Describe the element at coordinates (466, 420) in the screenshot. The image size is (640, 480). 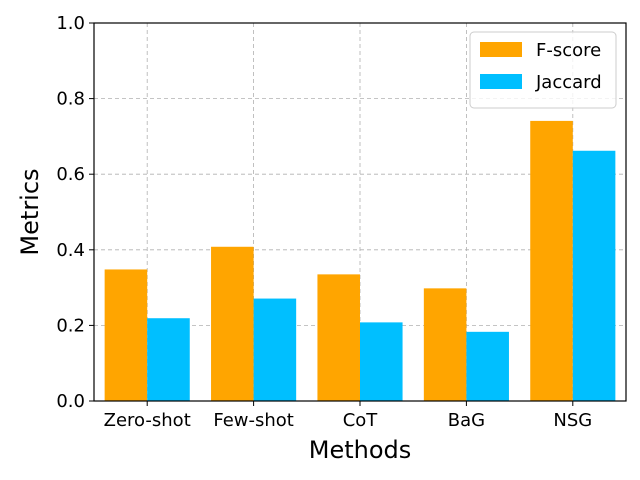
I see `x-tick-label: BaG` at that location.